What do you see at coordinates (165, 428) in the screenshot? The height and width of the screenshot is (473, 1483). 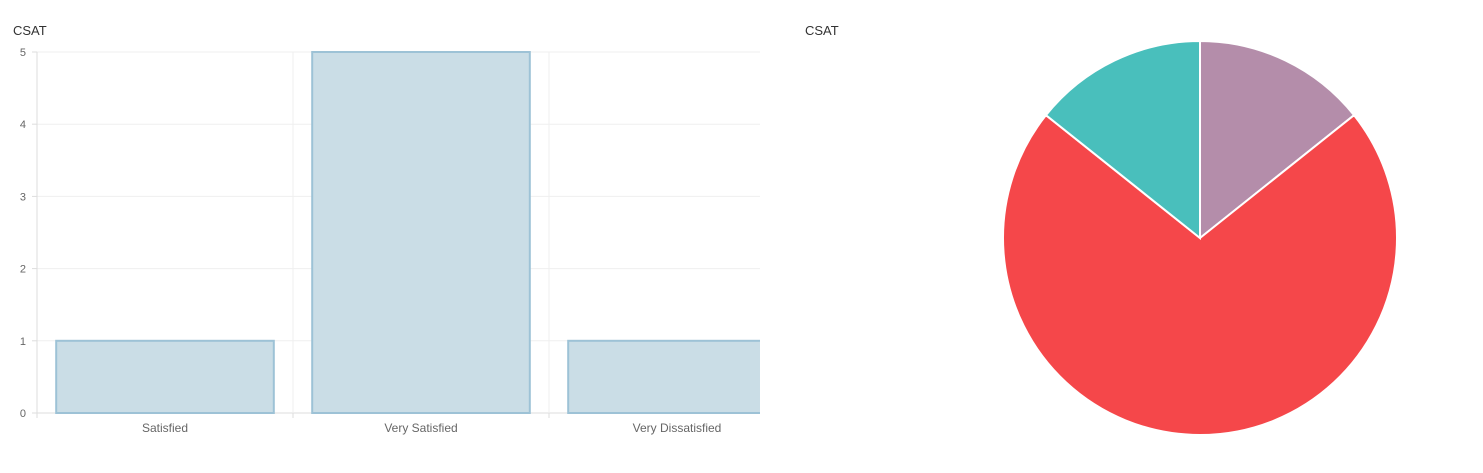 I see `x-tick-label: Satisfied` at bounding box center [165, 428].